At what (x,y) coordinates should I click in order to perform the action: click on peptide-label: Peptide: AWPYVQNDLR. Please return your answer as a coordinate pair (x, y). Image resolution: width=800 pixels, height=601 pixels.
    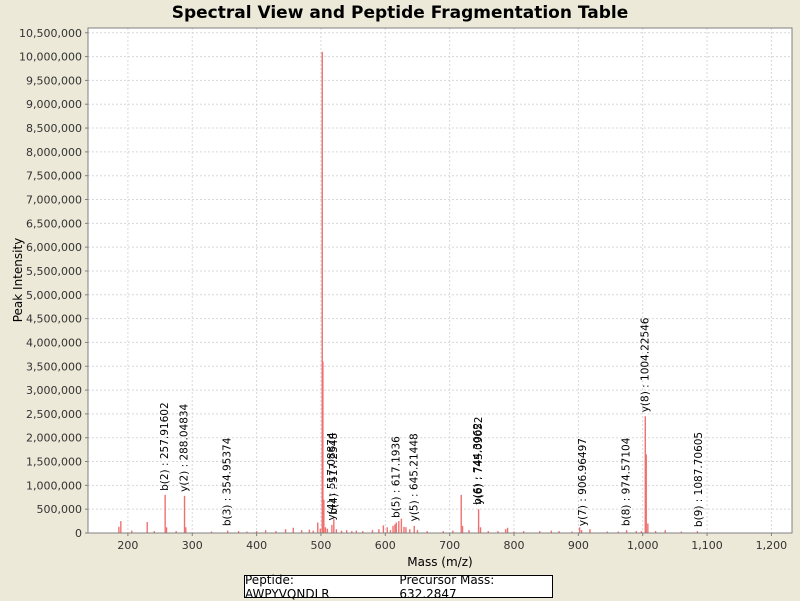
    Looking at the image, I should click on (287, 586).